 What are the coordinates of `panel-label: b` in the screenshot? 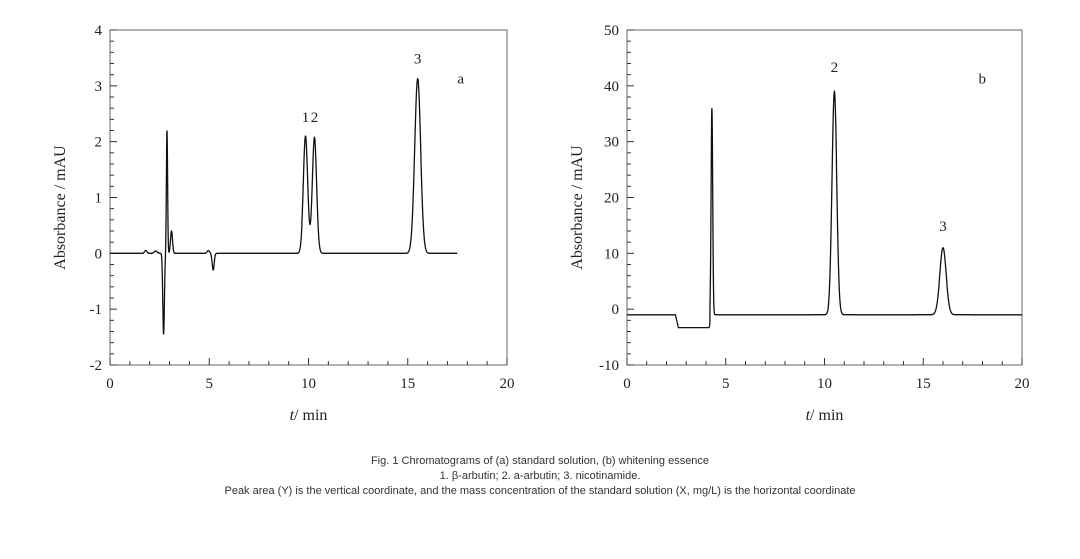 It's located at (983, 80).